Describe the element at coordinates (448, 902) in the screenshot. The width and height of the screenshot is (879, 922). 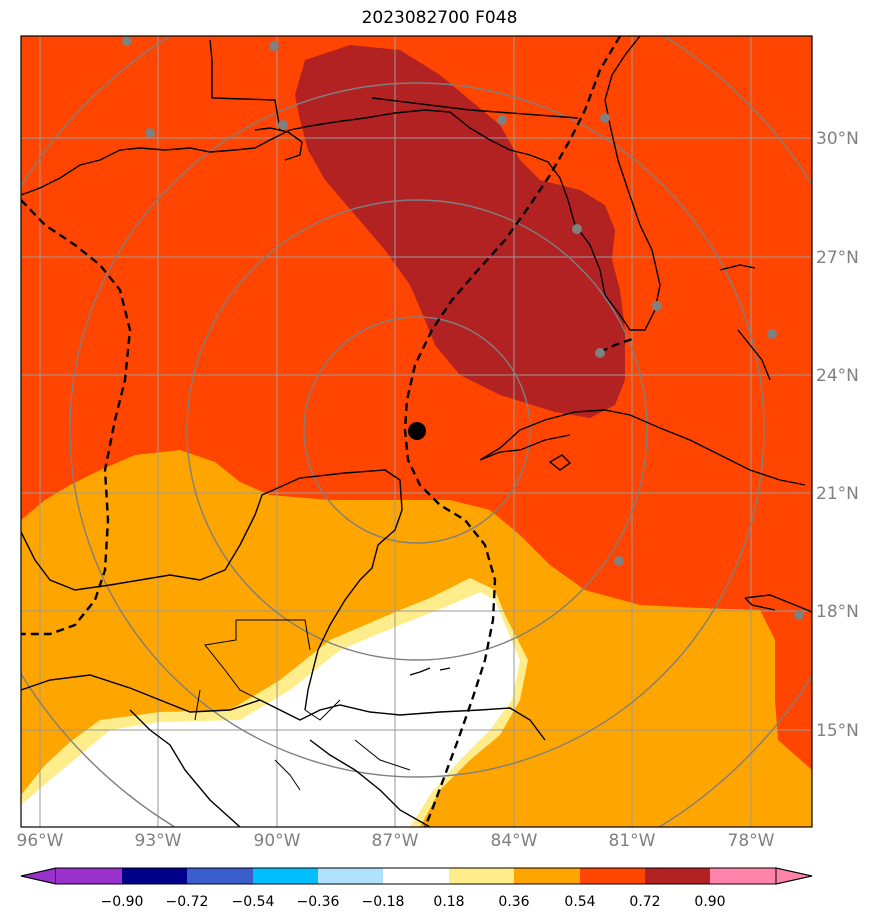
I see `colorbar-tick-label: 0.18` at that location.